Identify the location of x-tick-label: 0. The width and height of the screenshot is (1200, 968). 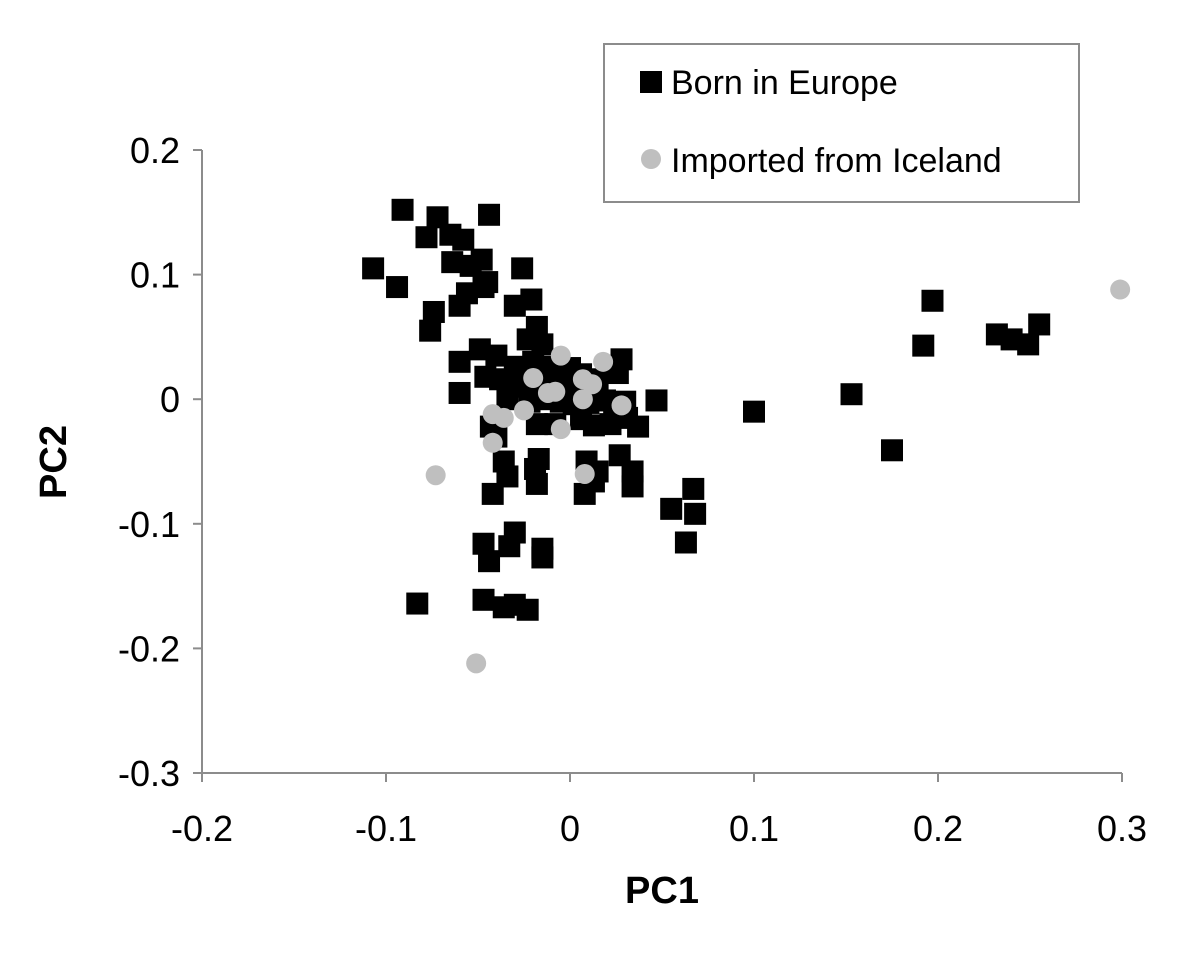
(570, 828).